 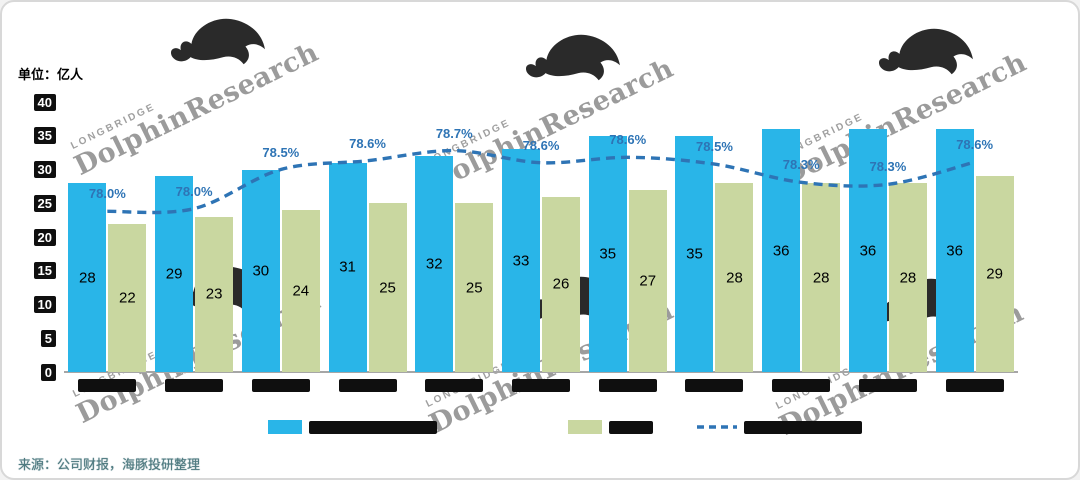 What do you see at coordinates (44, 237) in the screenshot?
I see `y-axis-tick-label: 20` at bounding box center [44, 237].